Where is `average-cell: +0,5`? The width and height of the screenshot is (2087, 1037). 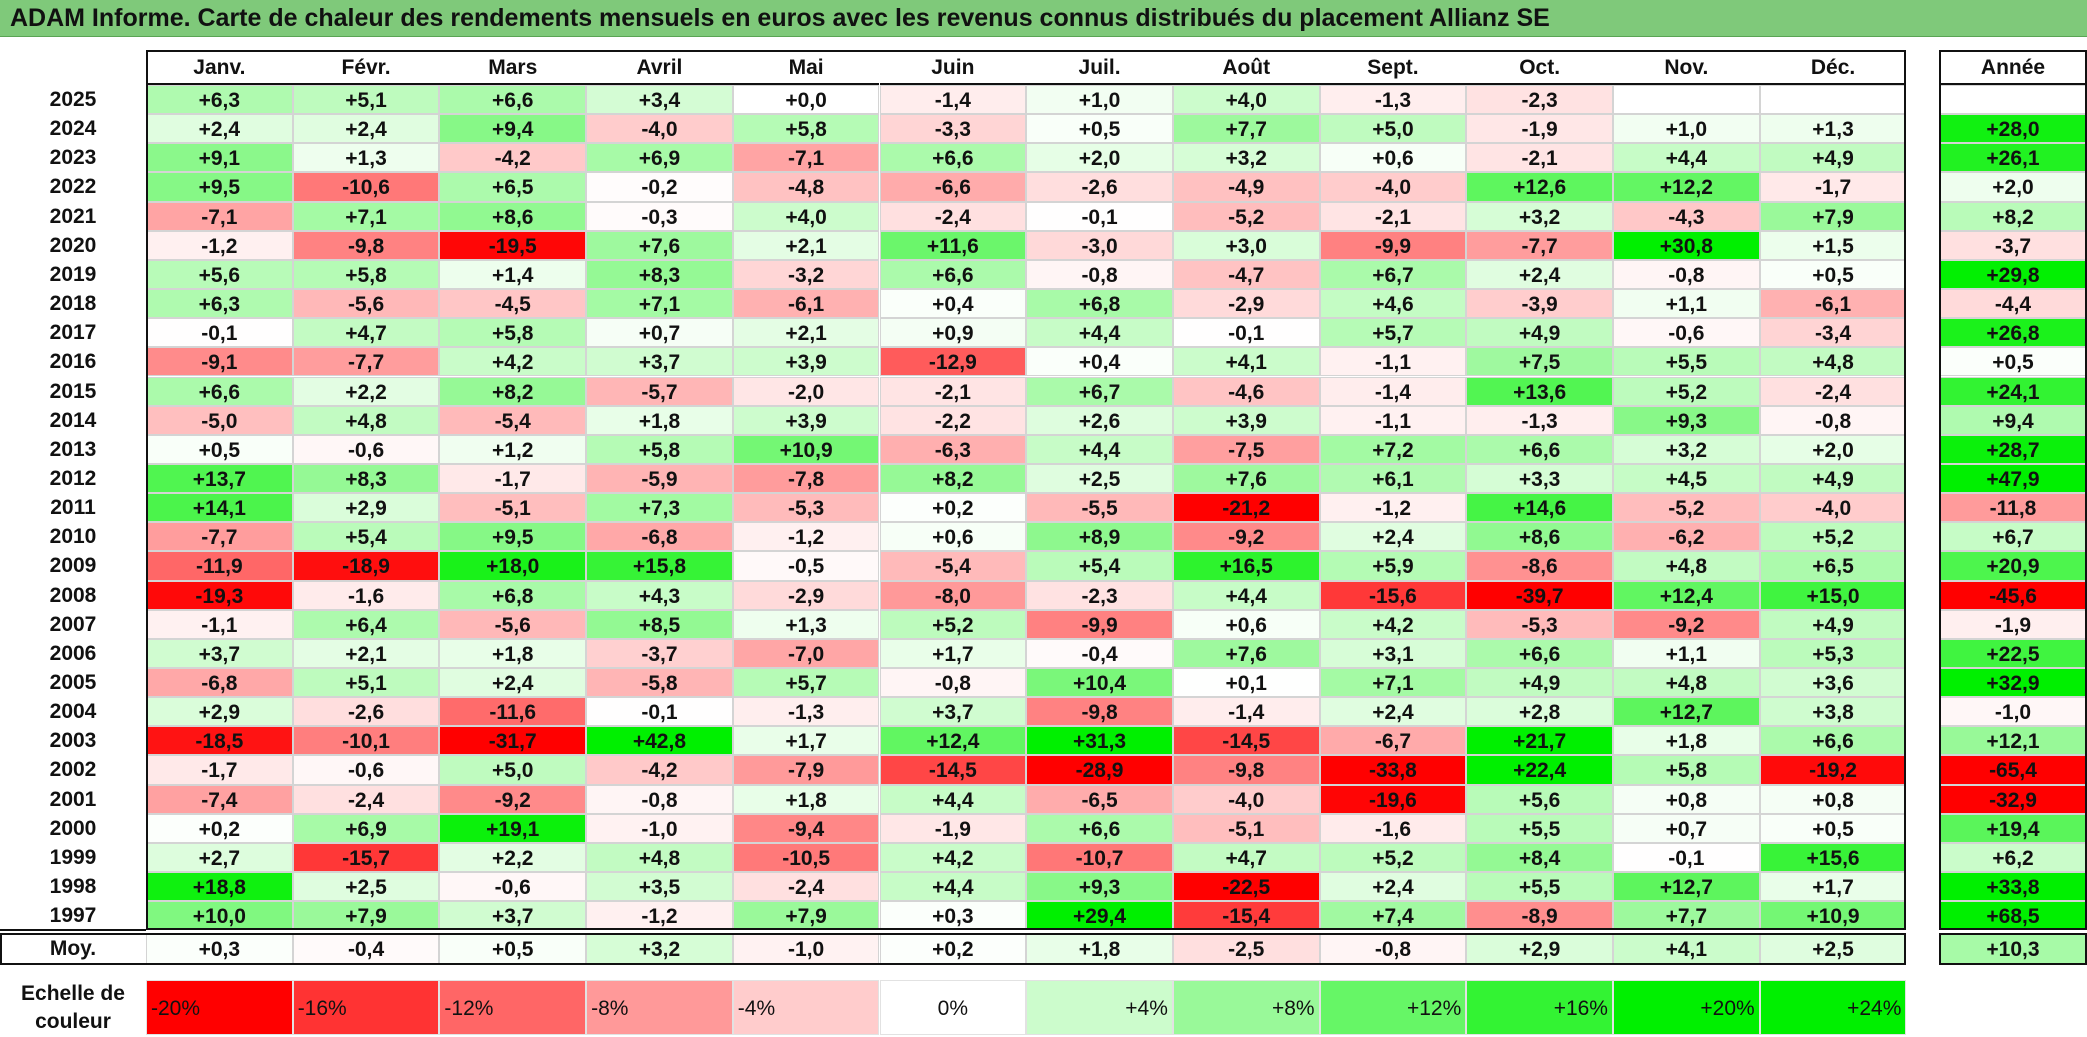
average-cell: +0,5 is located at coordinates (513, 949).